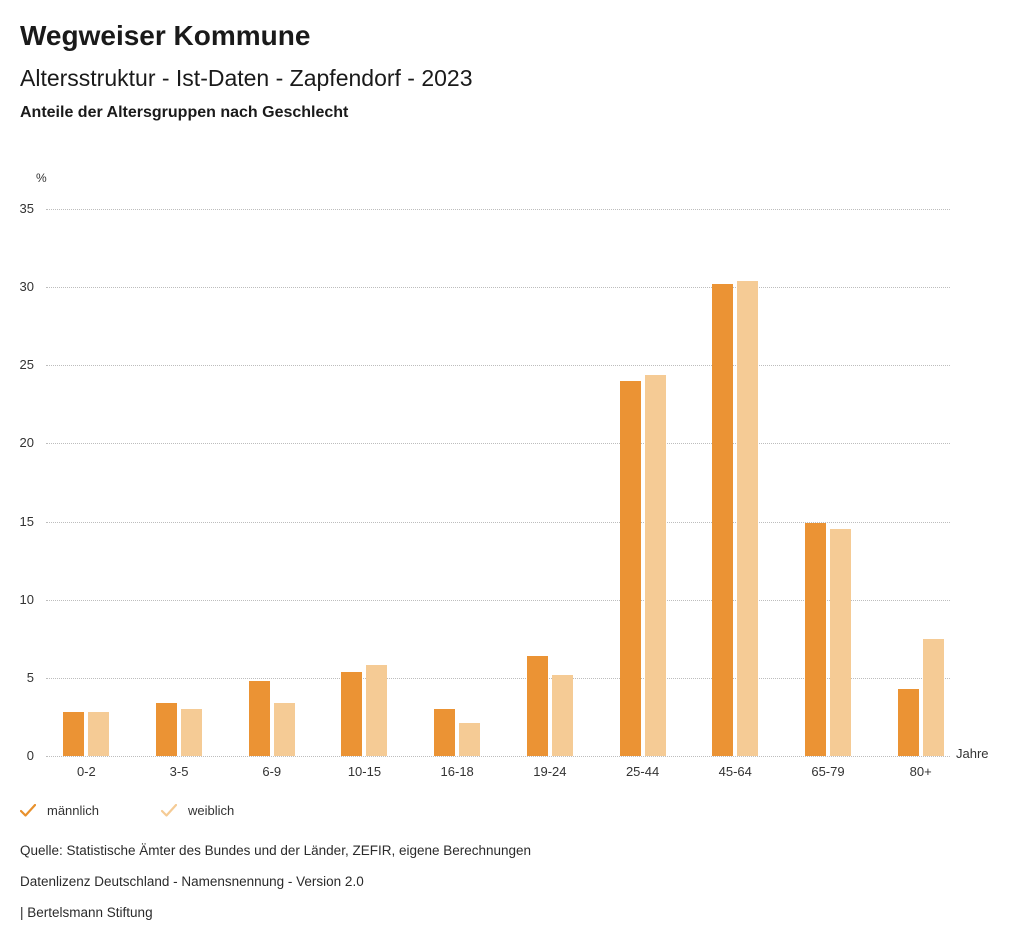  What do you see at coordinates (211, 810) in the screenshot?
I see `legend-label: weiblich` at bounding box center [211, 810].